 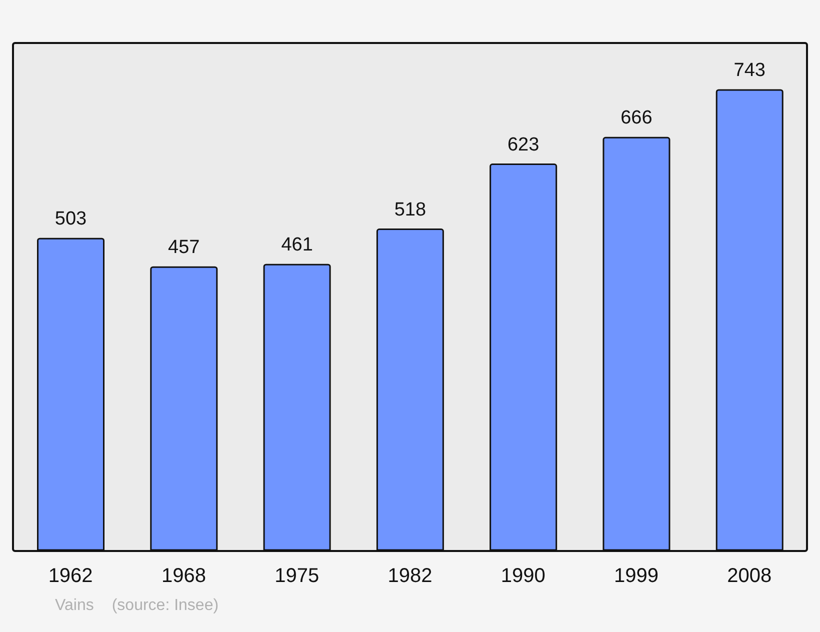 I want to click on x-tick-label: 1968, so click(x=183, y=576).